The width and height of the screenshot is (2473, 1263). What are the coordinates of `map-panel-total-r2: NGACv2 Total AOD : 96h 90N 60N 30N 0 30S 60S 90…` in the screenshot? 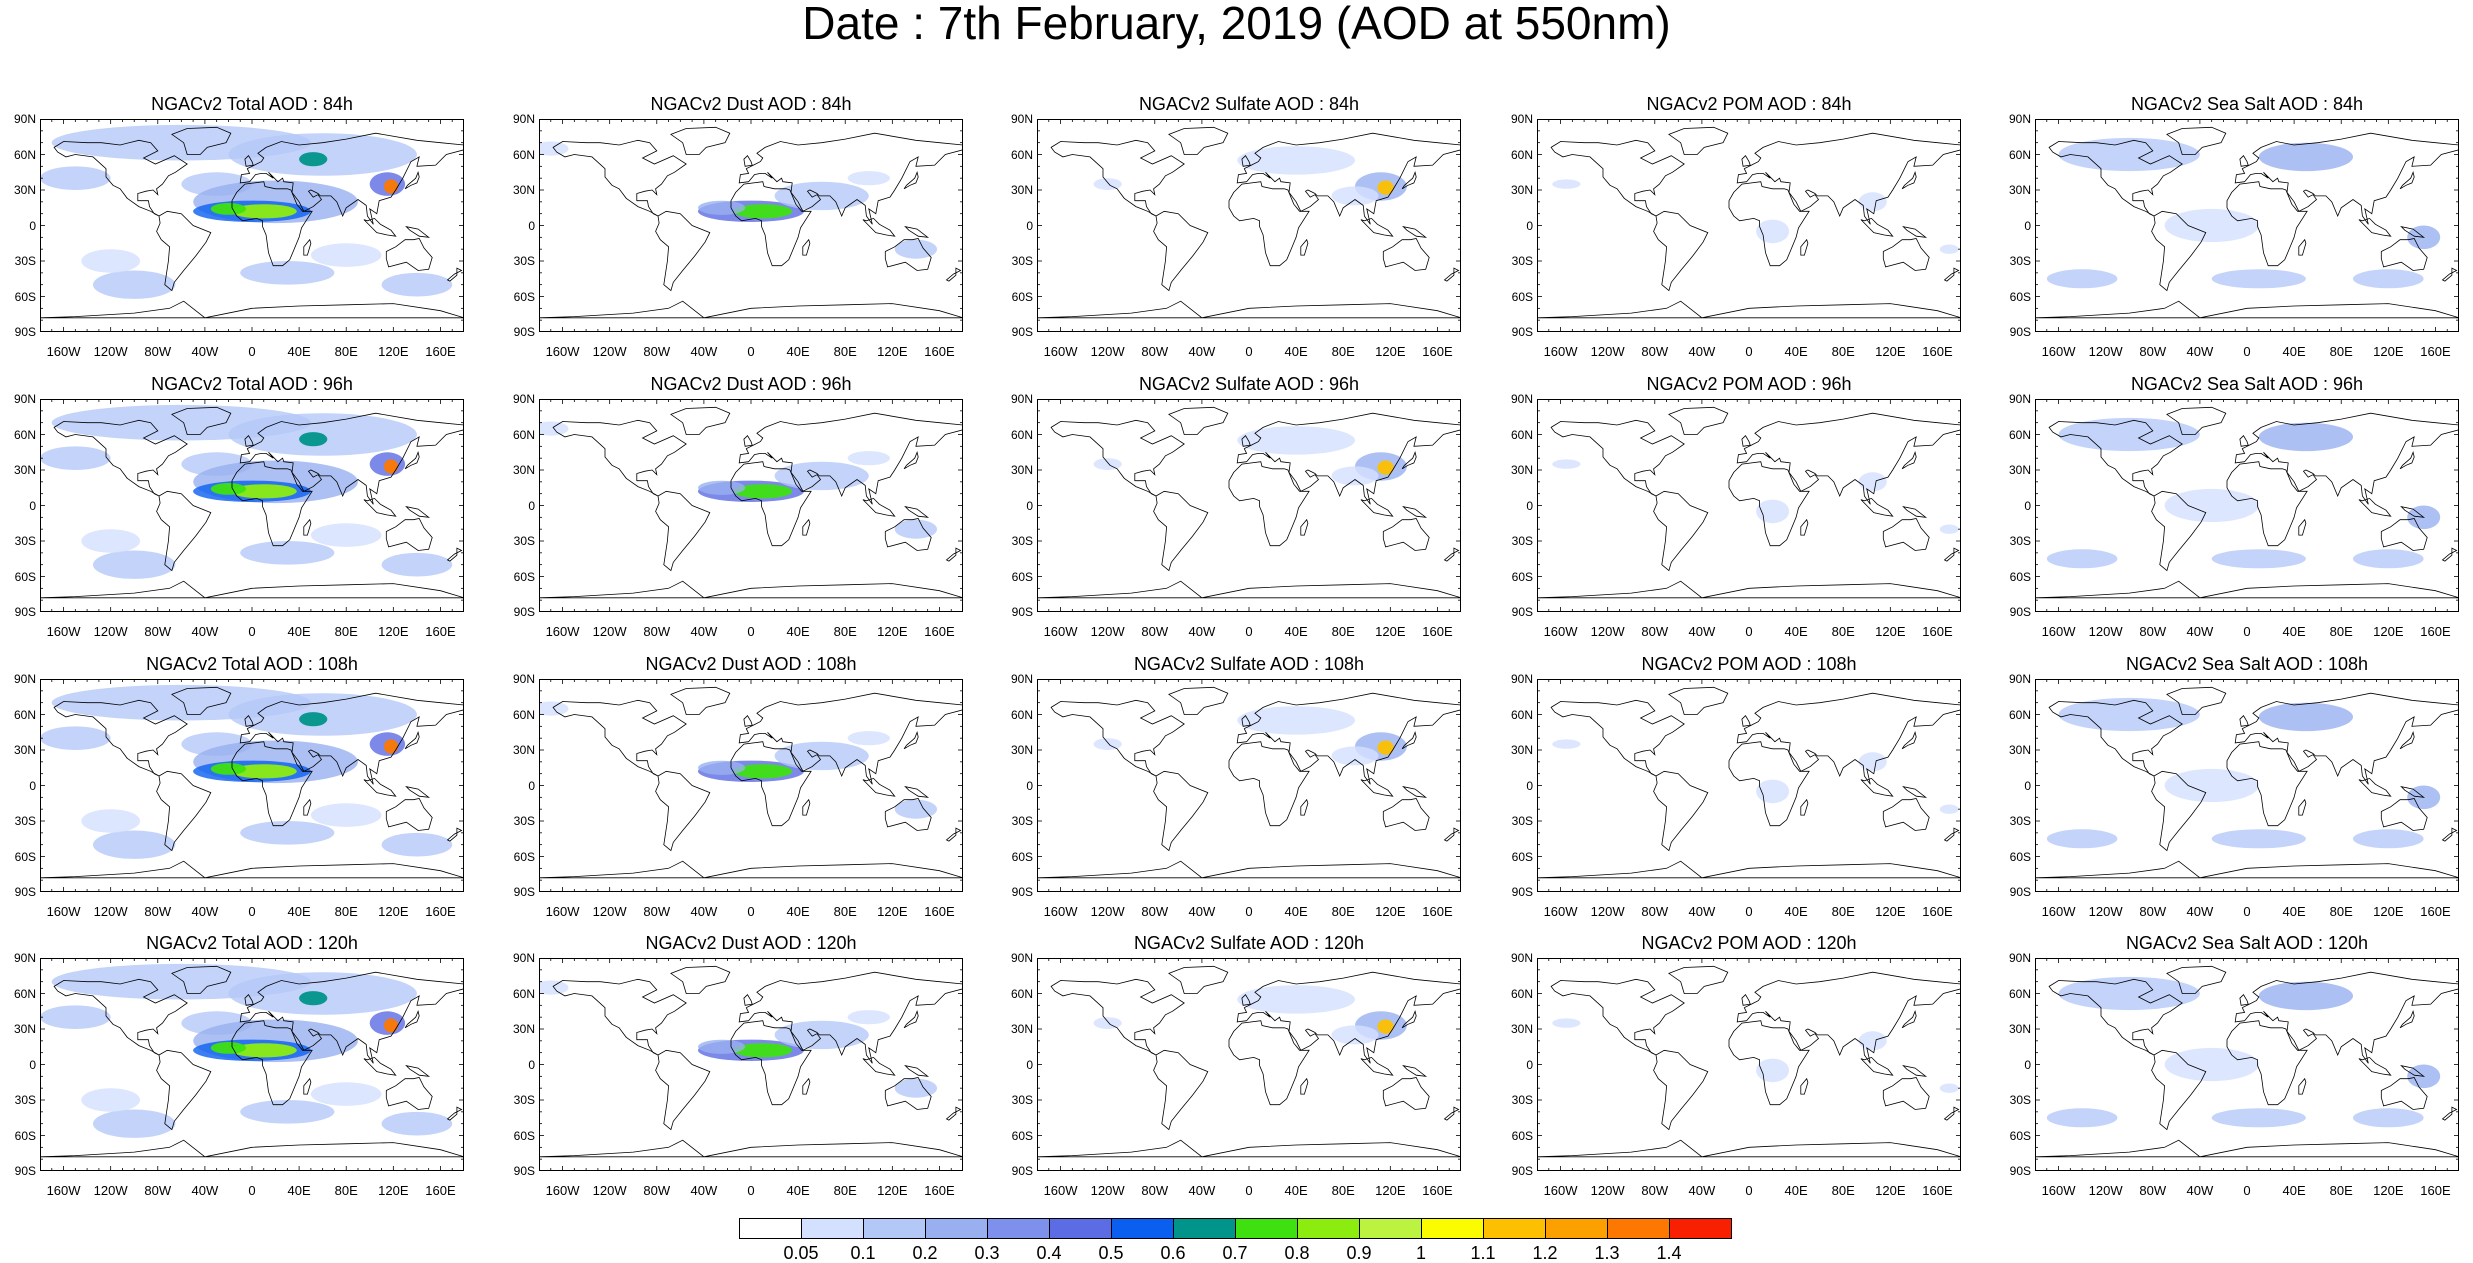 It's located at (239, 506).